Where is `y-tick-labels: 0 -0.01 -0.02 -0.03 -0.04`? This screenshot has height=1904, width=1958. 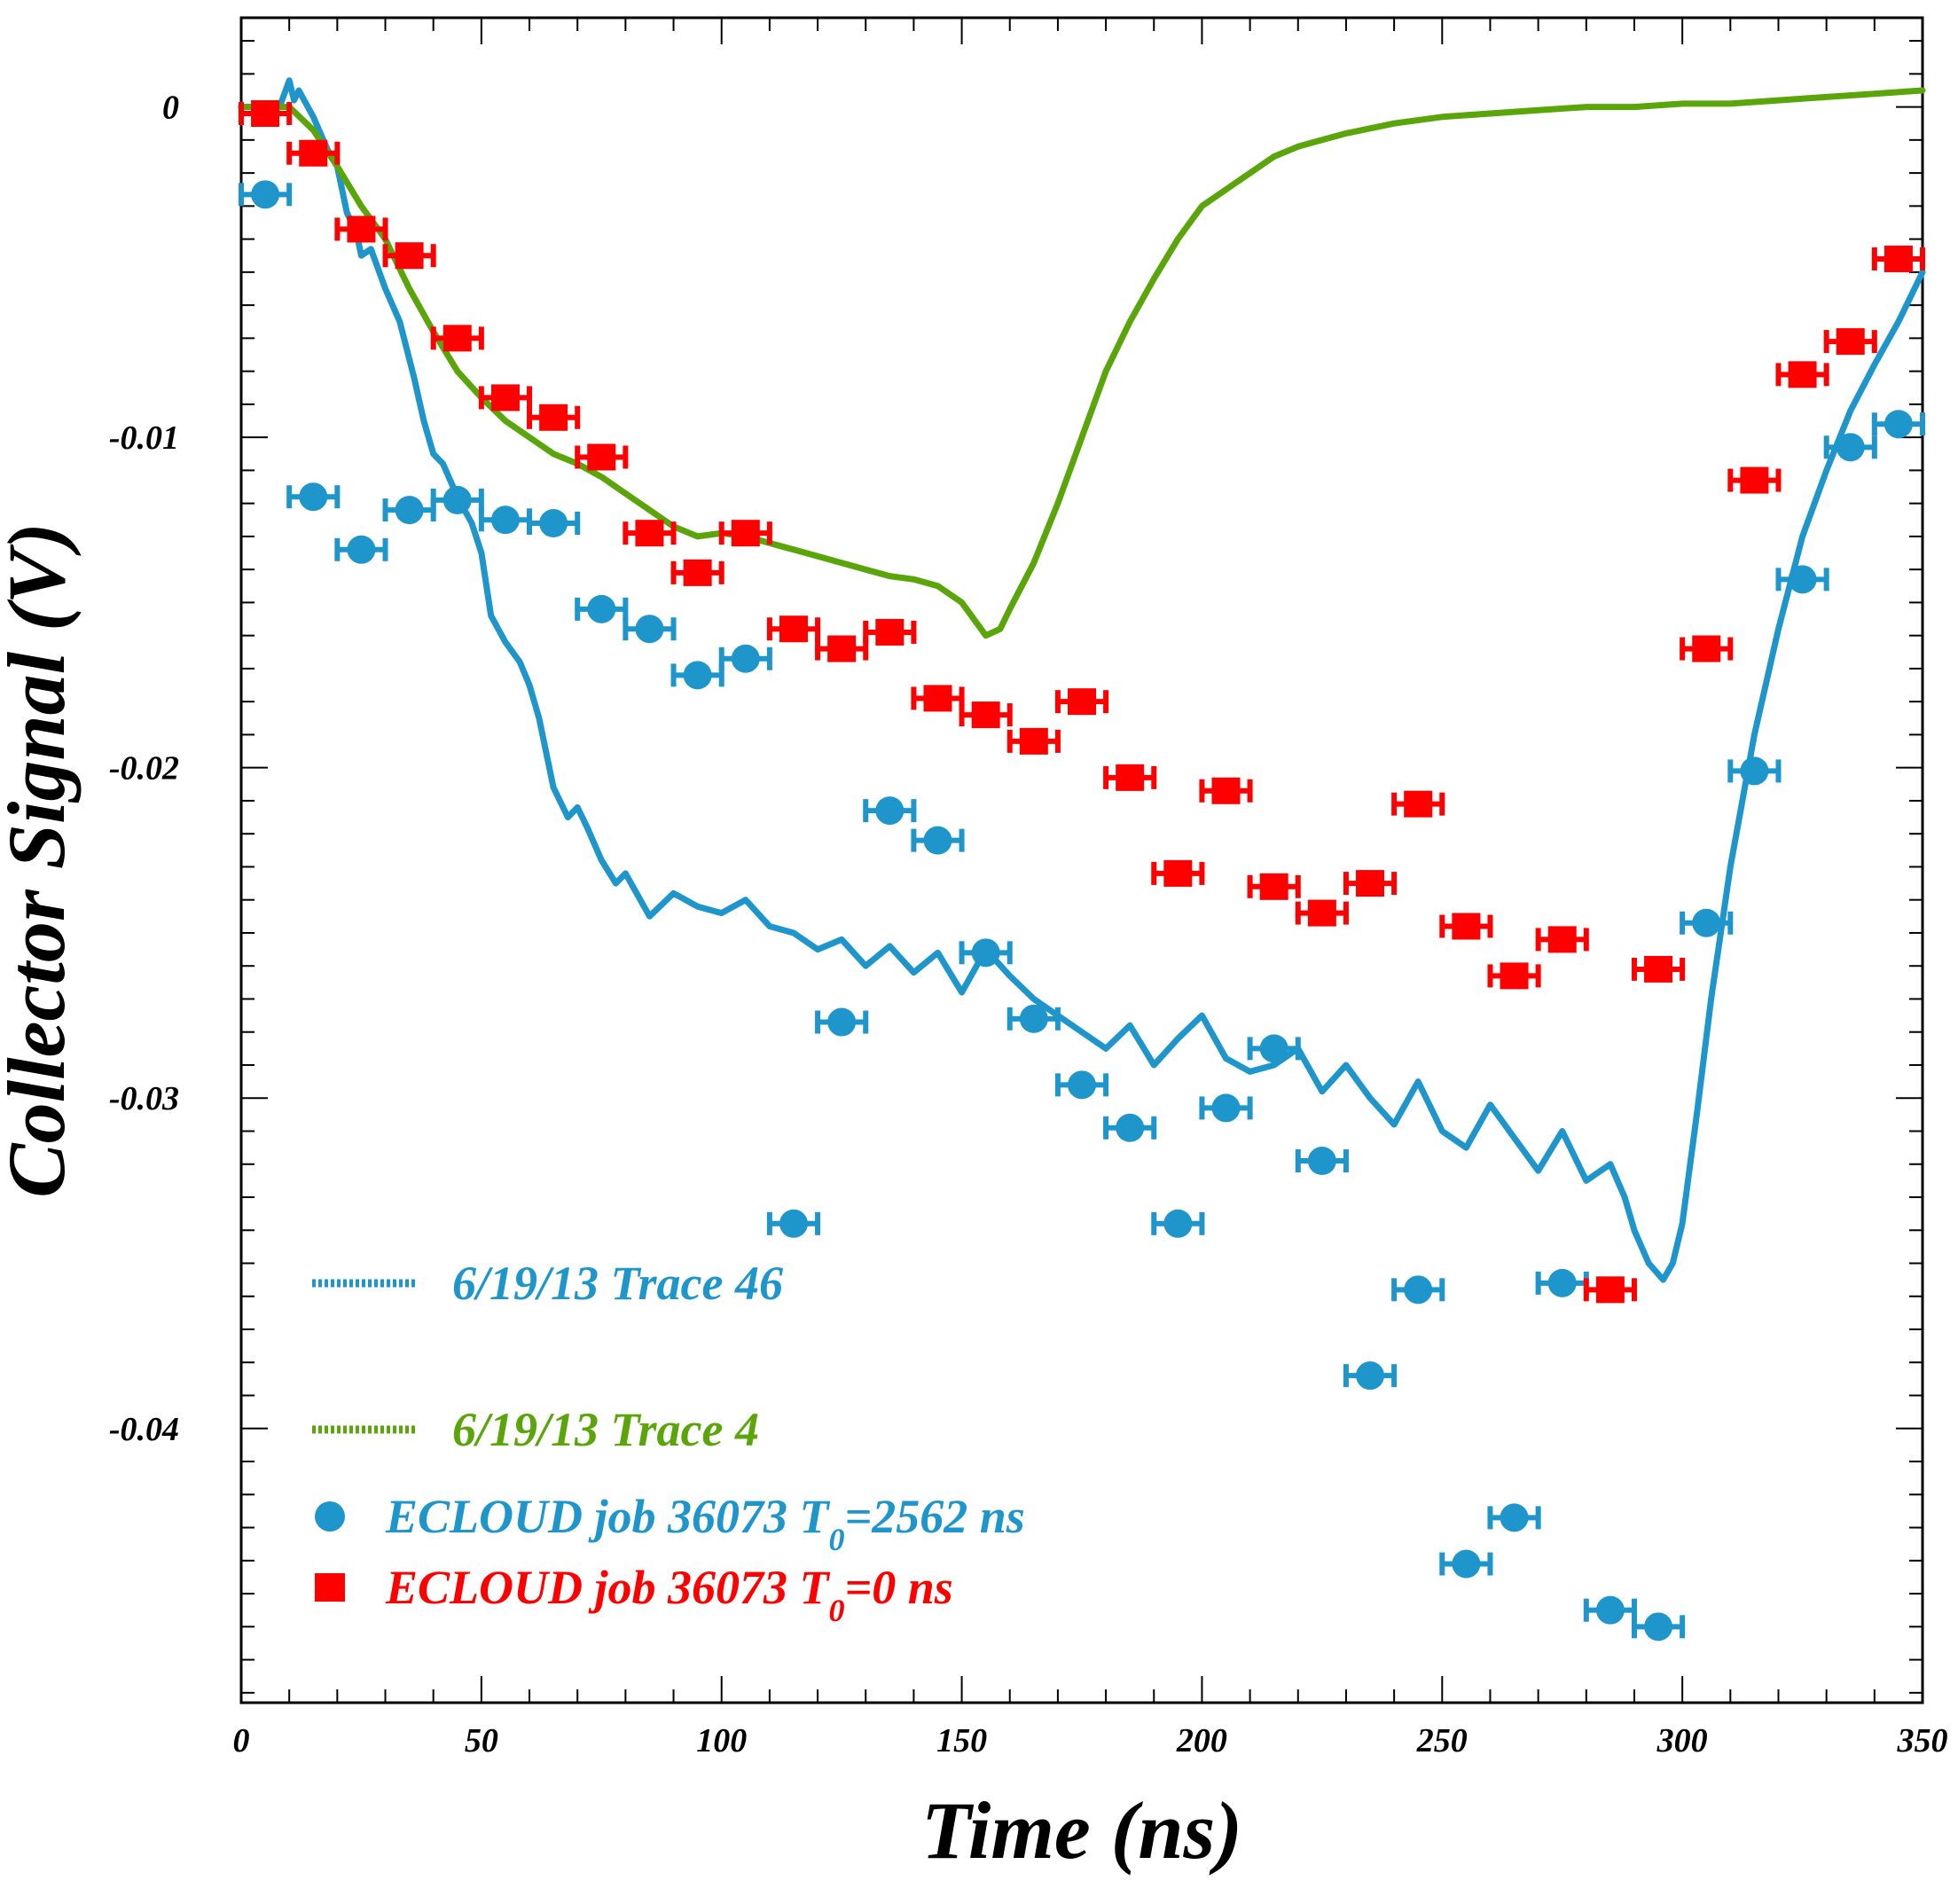 y-tick-labels: 0 -0.01 -0.02 -0.03 -0.04 is located at coordinates (144, 769).